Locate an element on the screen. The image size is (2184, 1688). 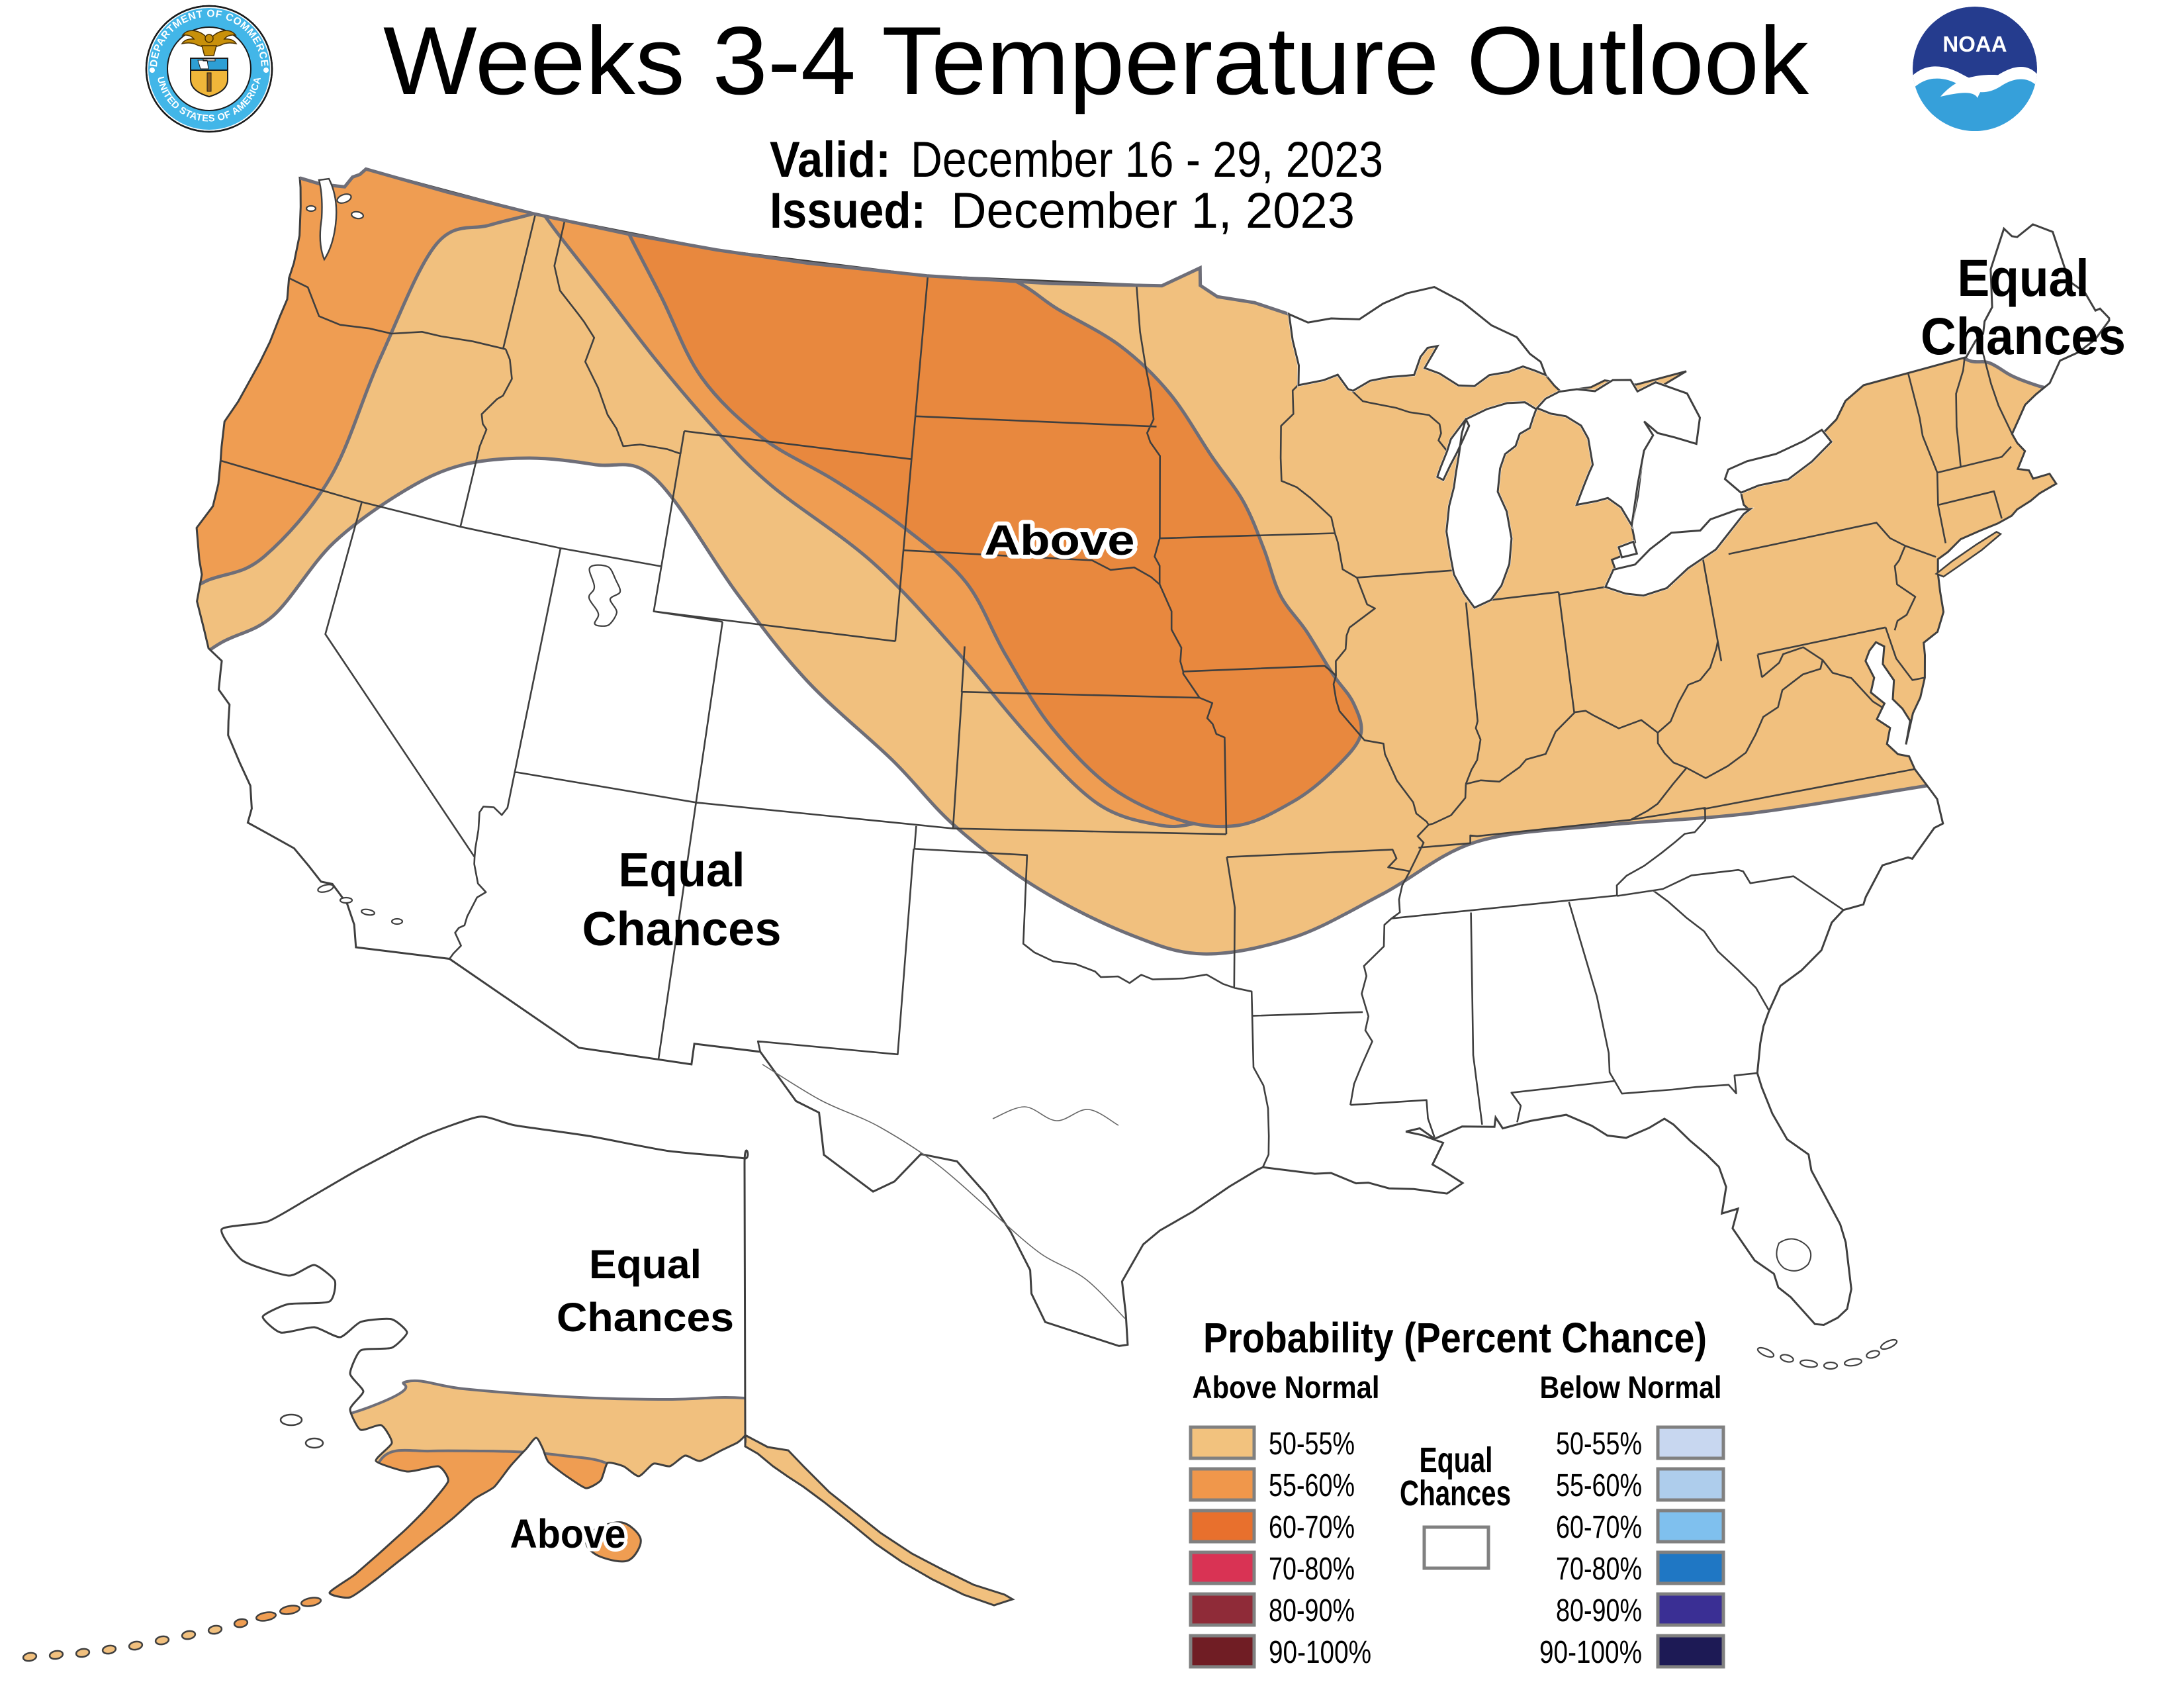
svg-text: December 16 - 29, 2023 is located at coordinates (1147, 160).